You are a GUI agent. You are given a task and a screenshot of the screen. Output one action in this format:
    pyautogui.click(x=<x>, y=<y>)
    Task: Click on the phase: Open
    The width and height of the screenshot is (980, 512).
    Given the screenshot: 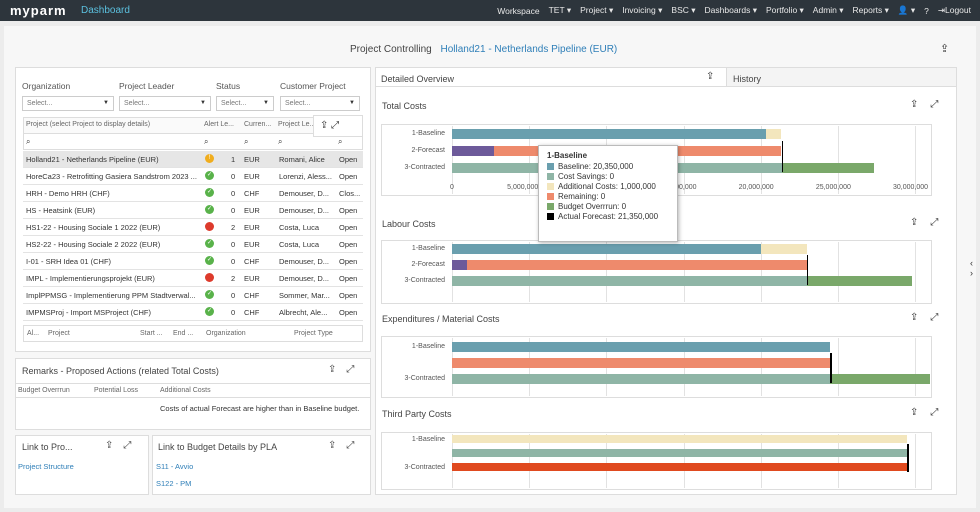 What is the action you would take?
    pyautogui.click(x=348, y=261)
    